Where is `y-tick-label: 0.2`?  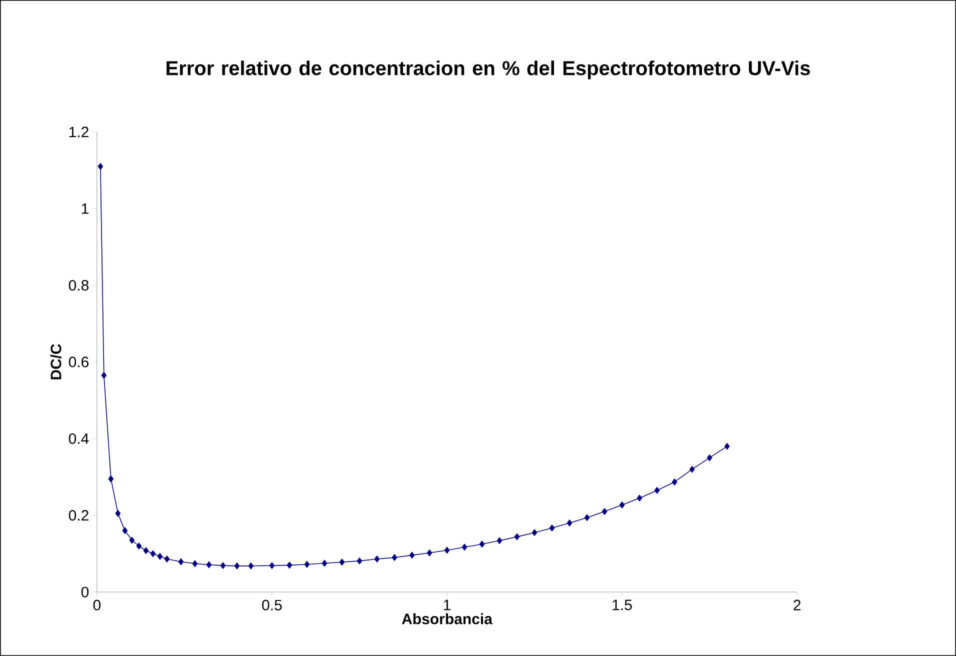 y-tick-label: 0.2 is located at coordinates (78, 515).